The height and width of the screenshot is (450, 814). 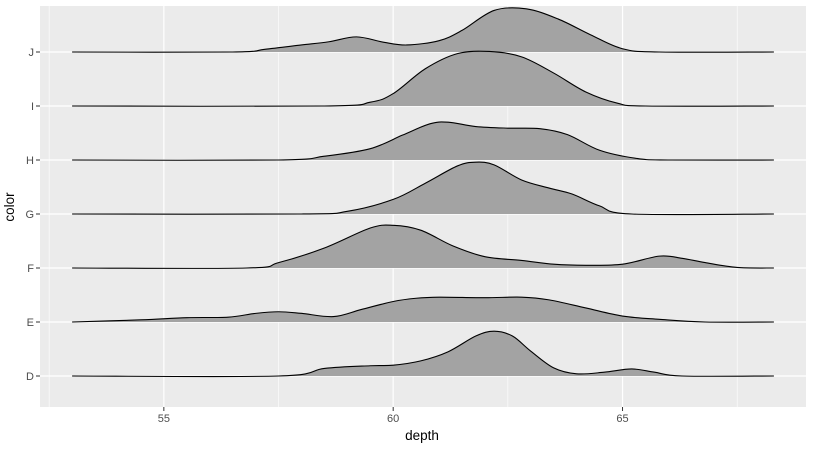 I want to click on ridge-line-i, so click(x=423, y=78).